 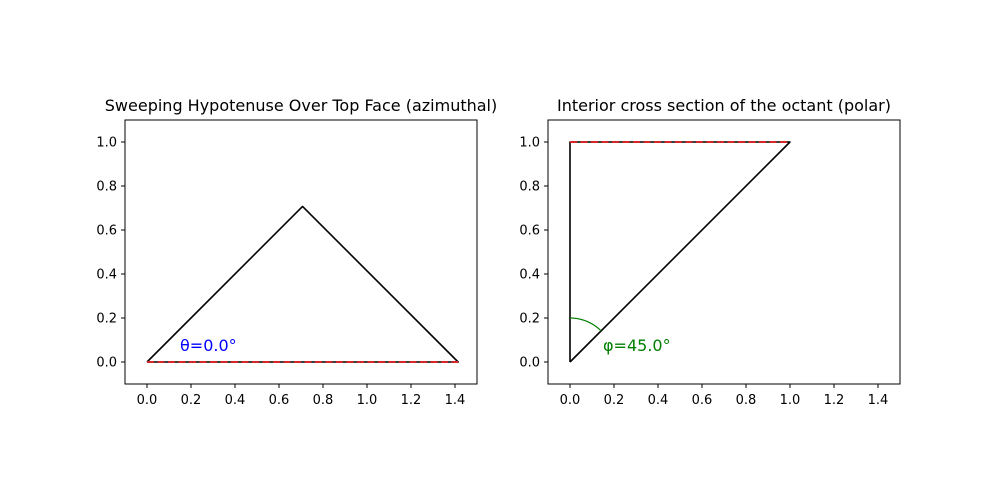 I want to click on left-x-tick-label: 0.2, so click(x=191, y=400).